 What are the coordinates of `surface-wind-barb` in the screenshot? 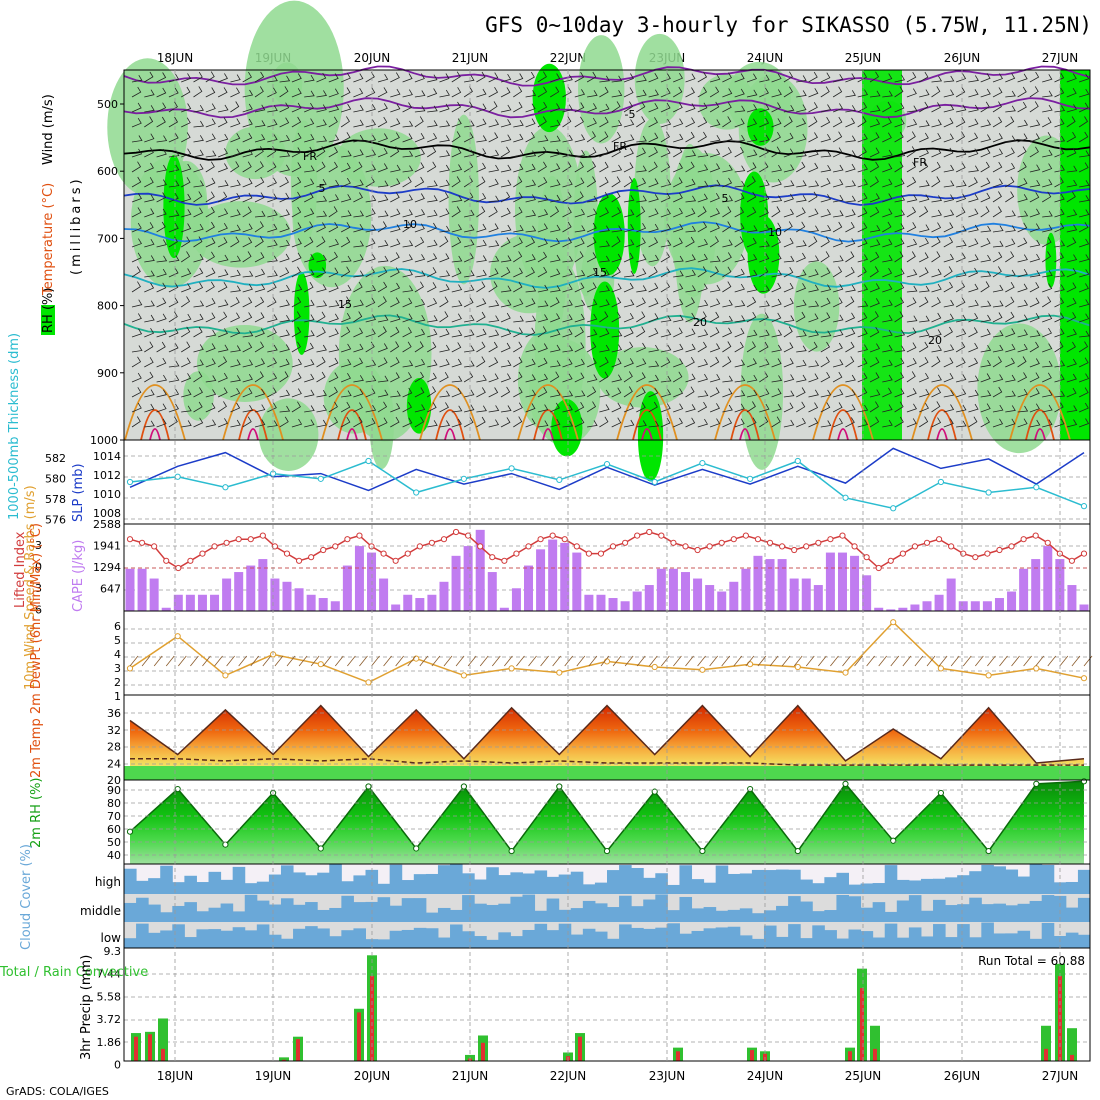 It's located at (375, 661).